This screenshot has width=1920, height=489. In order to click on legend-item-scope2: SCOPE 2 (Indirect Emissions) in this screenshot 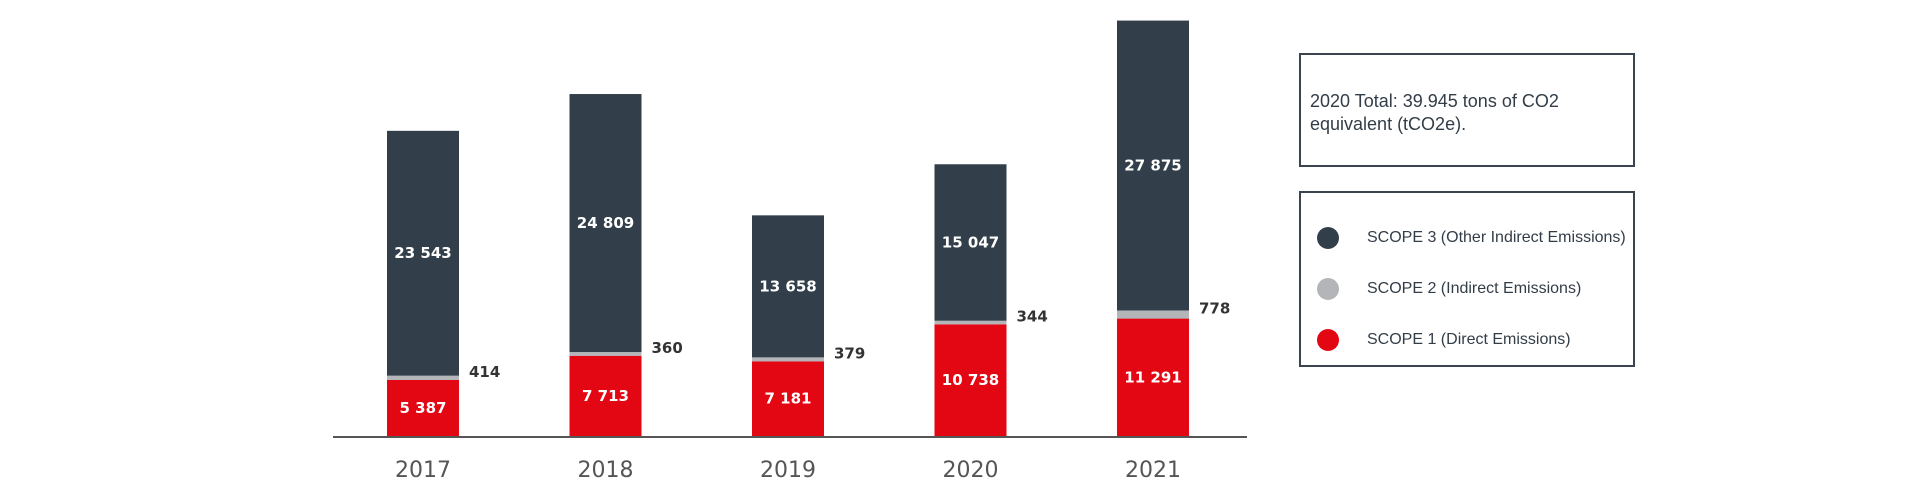, I will do `click(1449, 289)`.